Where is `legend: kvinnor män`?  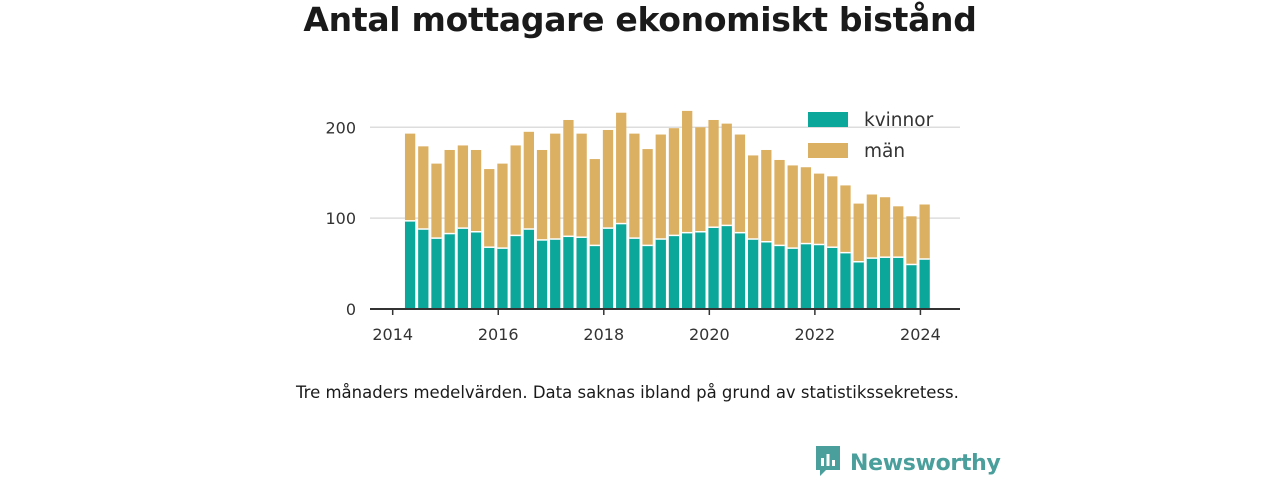 legend: kvinnor män is located at coordinates (871, 136).